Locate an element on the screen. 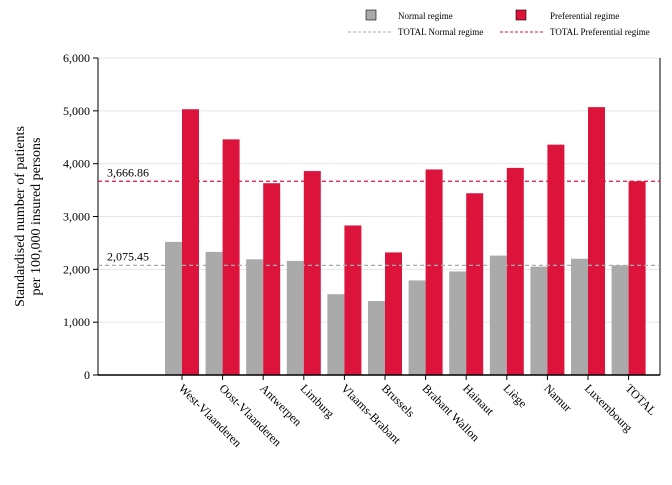 This screenshot has width=672, height=485. legend-swatch-preferential is located at coordinates (521, 15).